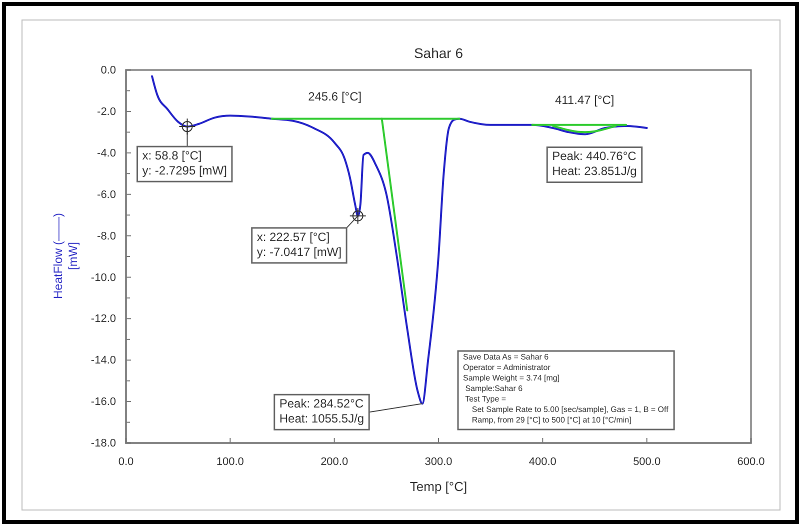 This screenshot has height=526, width=801. What do you see at coordinates (299, 244) in the screenshot?
I see `annotation: x: 222.57 [°C] y: -7.0417 [mW]` at bounding box center [299, 244].